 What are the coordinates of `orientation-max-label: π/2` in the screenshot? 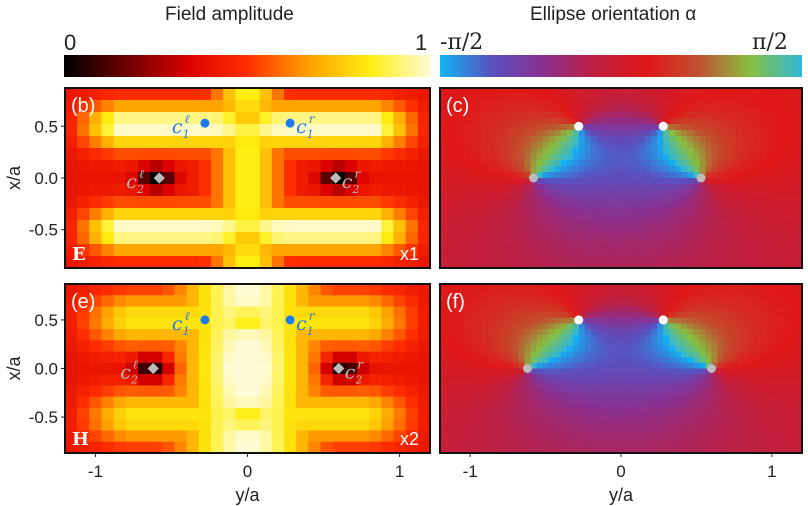 It's located at (770, 42).